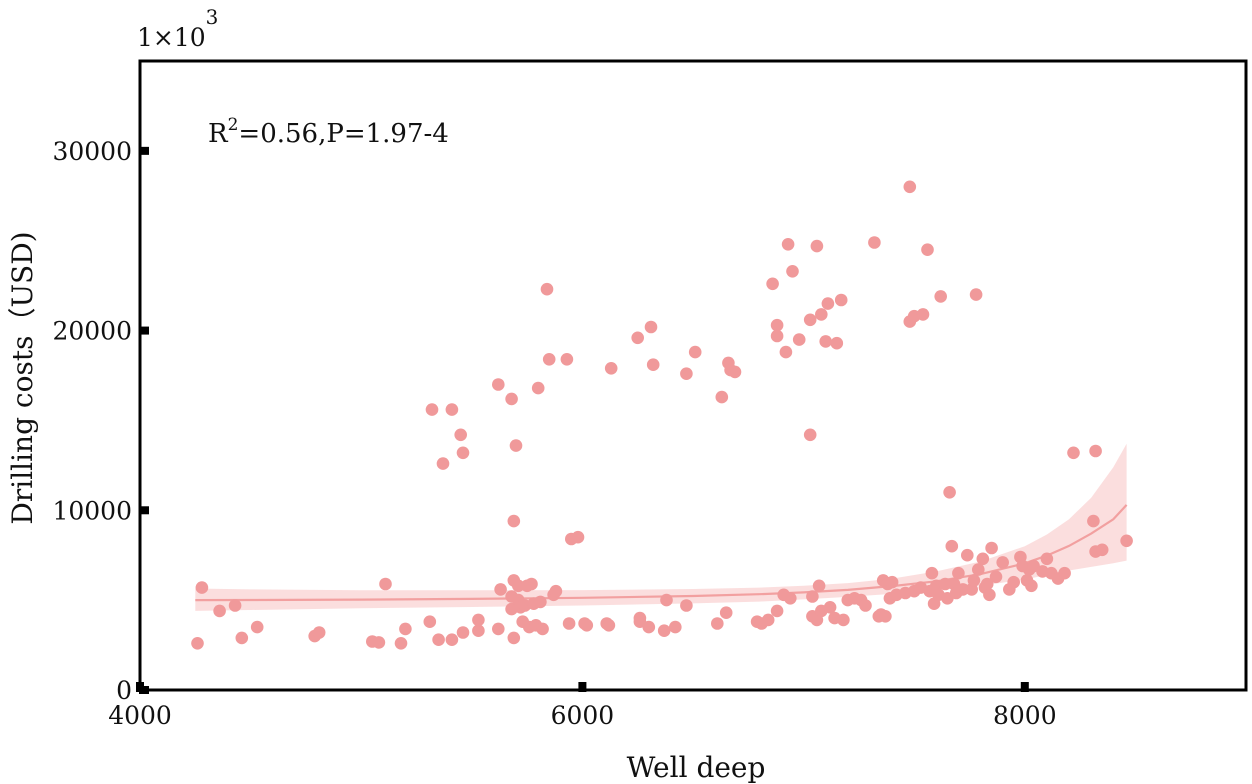  What do you see at coordinates (583, 715) in the screenshot?
I see `x-tick-label: 6000` at bounding box center [583, 715].